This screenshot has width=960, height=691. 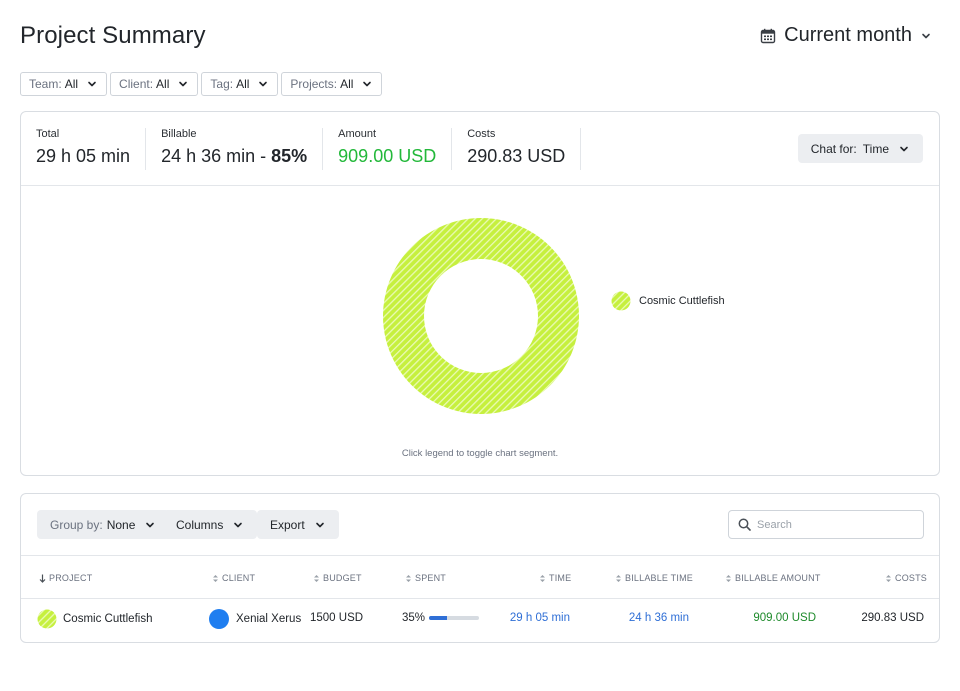 What do you see at coordinates (682, 301) in the screenshot?
I see `legend-label: Cosmic Cuttlefish` at bounding box center [682, 301].